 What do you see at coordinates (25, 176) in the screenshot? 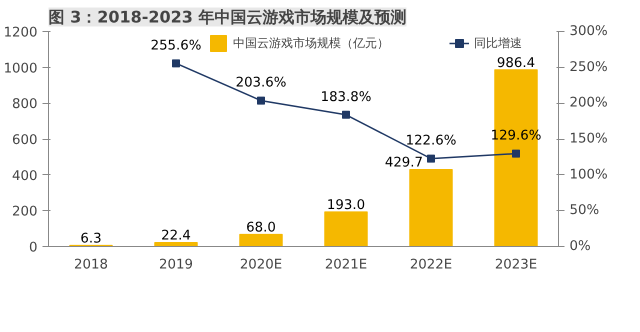
I see `y-tick-label: 400` at bounding box center [25, 176].